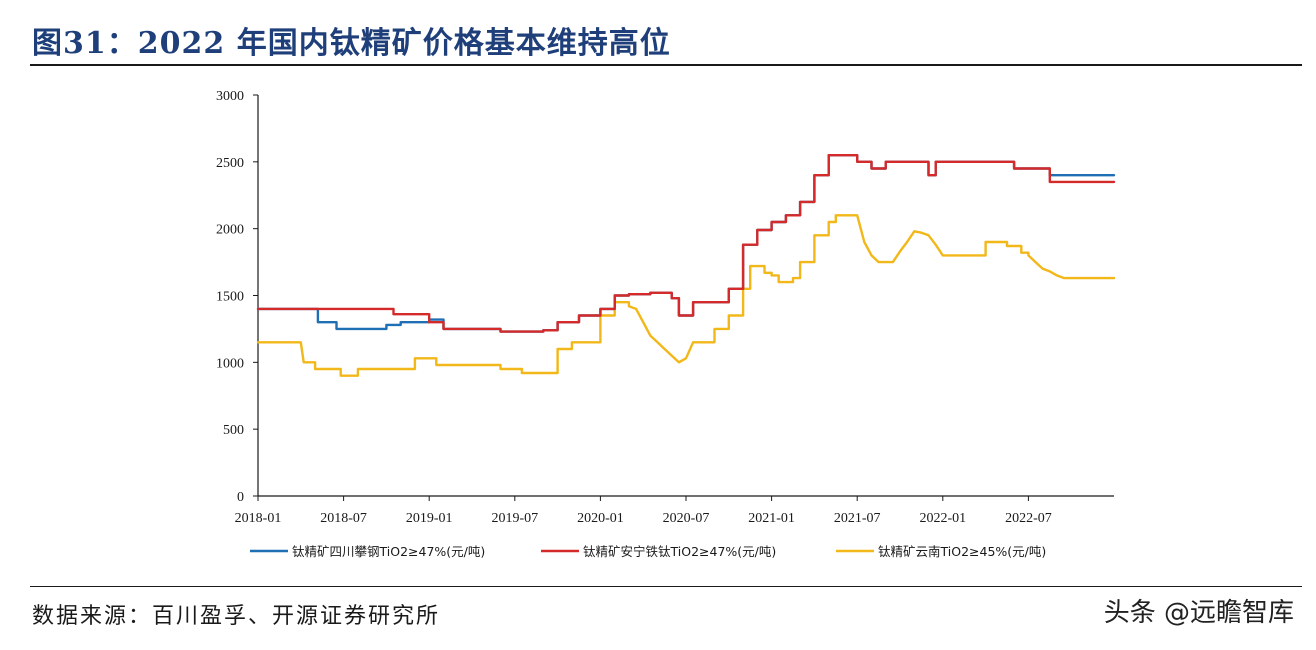  Describe the element at coordinates (230, 163) in the screenshot. I see `y-tick-label: 2500` at that location.